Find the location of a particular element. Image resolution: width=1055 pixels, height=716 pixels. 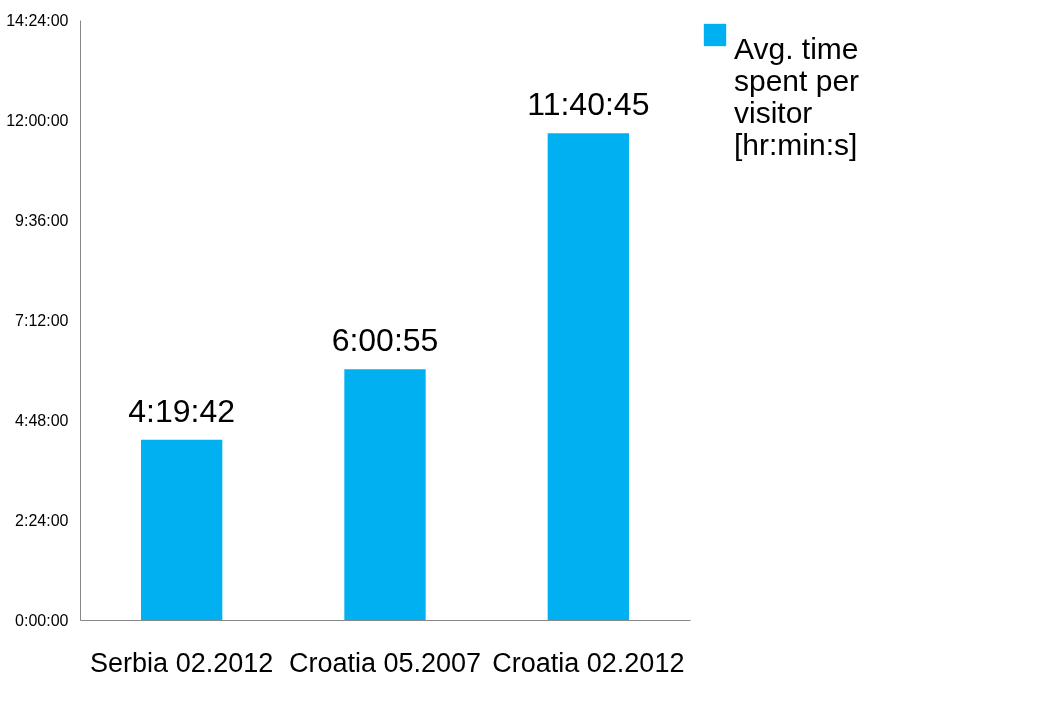

x-tick-label: Croatia 05.2007 is located at coordinates (385, 662).